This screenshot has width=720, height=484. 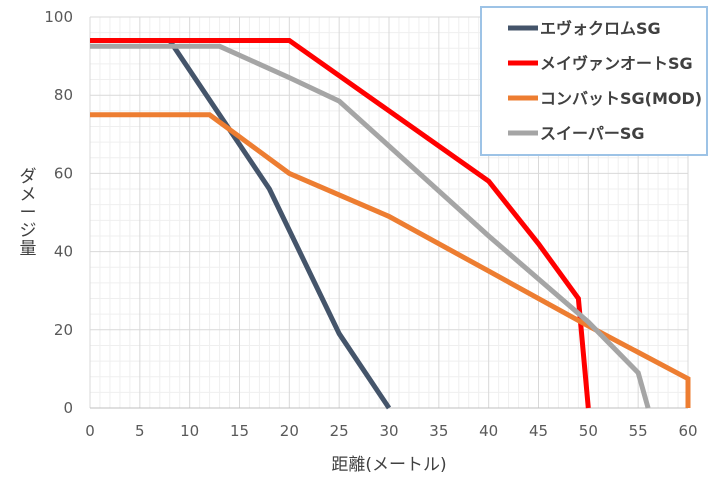 What do you see at coordinates (600, 28) in the screenshot?
I see `legend-label: エヴォクロムSG` at bounding box center [600, 28].